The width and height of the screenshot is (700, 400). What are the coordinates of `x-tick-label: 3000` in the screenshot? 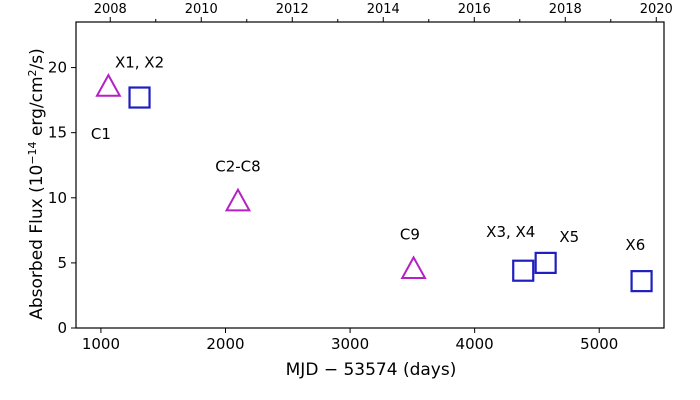 It's located at (350, 344).